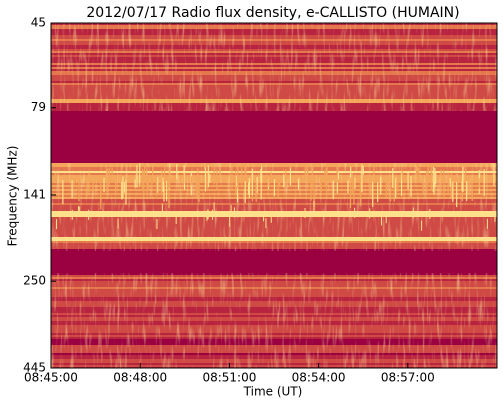 The height and width of the screenshot is (404, 503). What do you see at coordinates (34, 281) in the screenshot?
I see `y-tick-label: 250` at bounding box center [34, 281].